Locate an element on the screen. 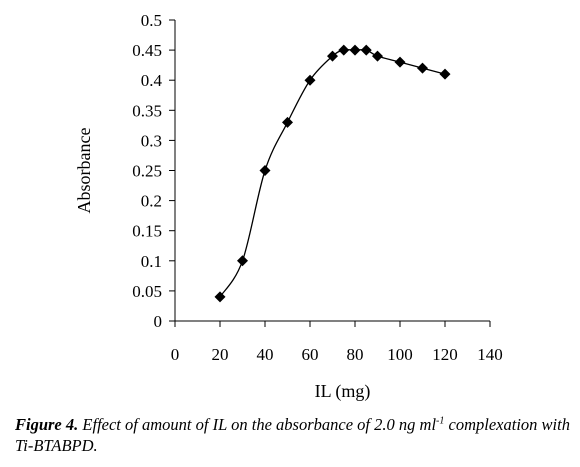 The image size is (580, 467). caption-text-end: complexation with Ti-BTABPD. is located at coordinates (292, 435).